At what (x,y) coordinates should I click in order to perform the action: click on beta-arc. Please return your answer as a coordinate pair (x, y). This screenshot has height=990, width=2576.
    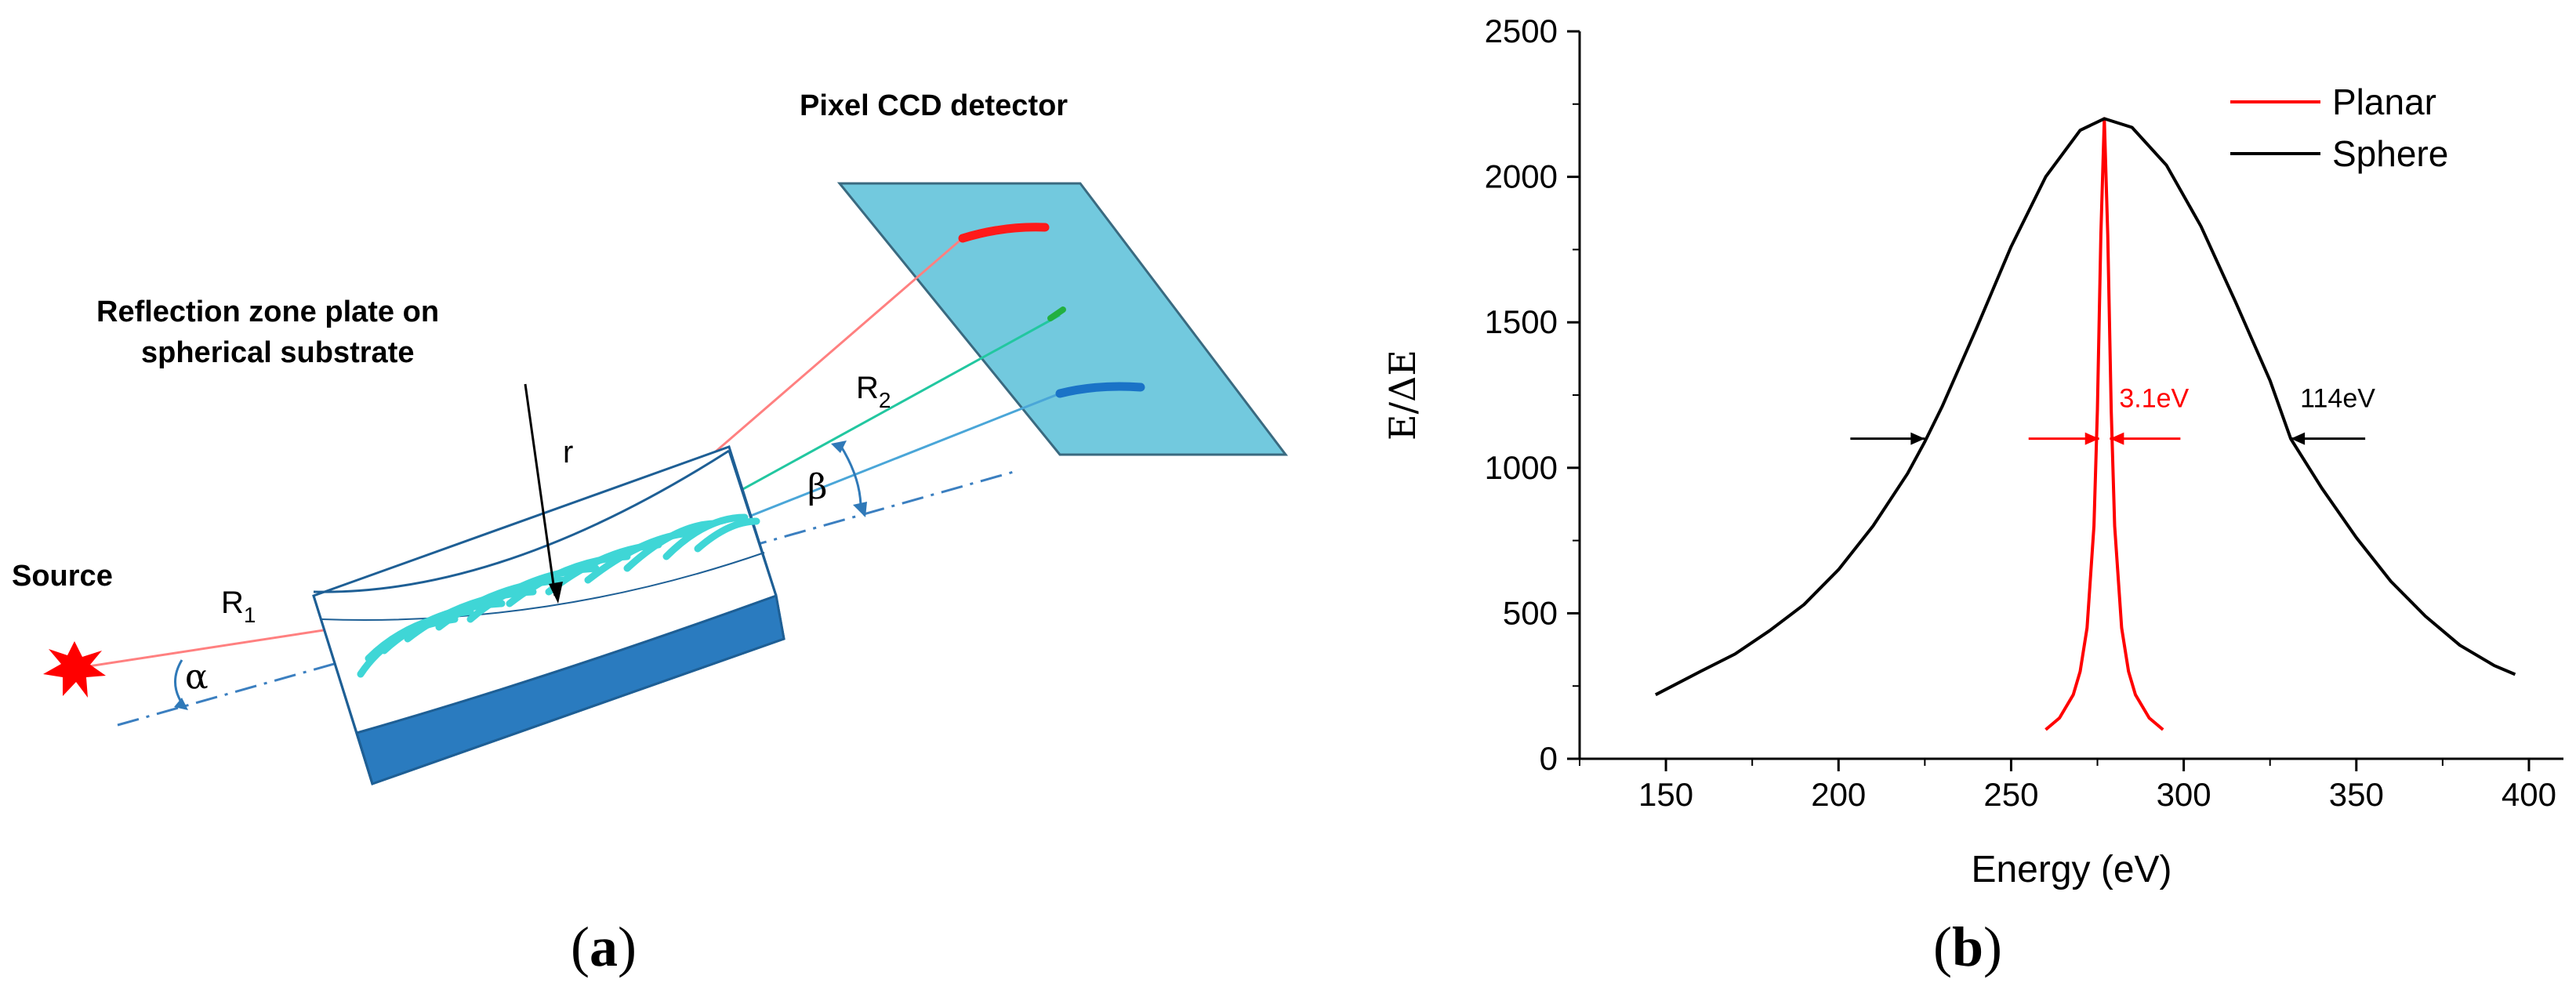
    Looking at the image, I should click on (851, 477).